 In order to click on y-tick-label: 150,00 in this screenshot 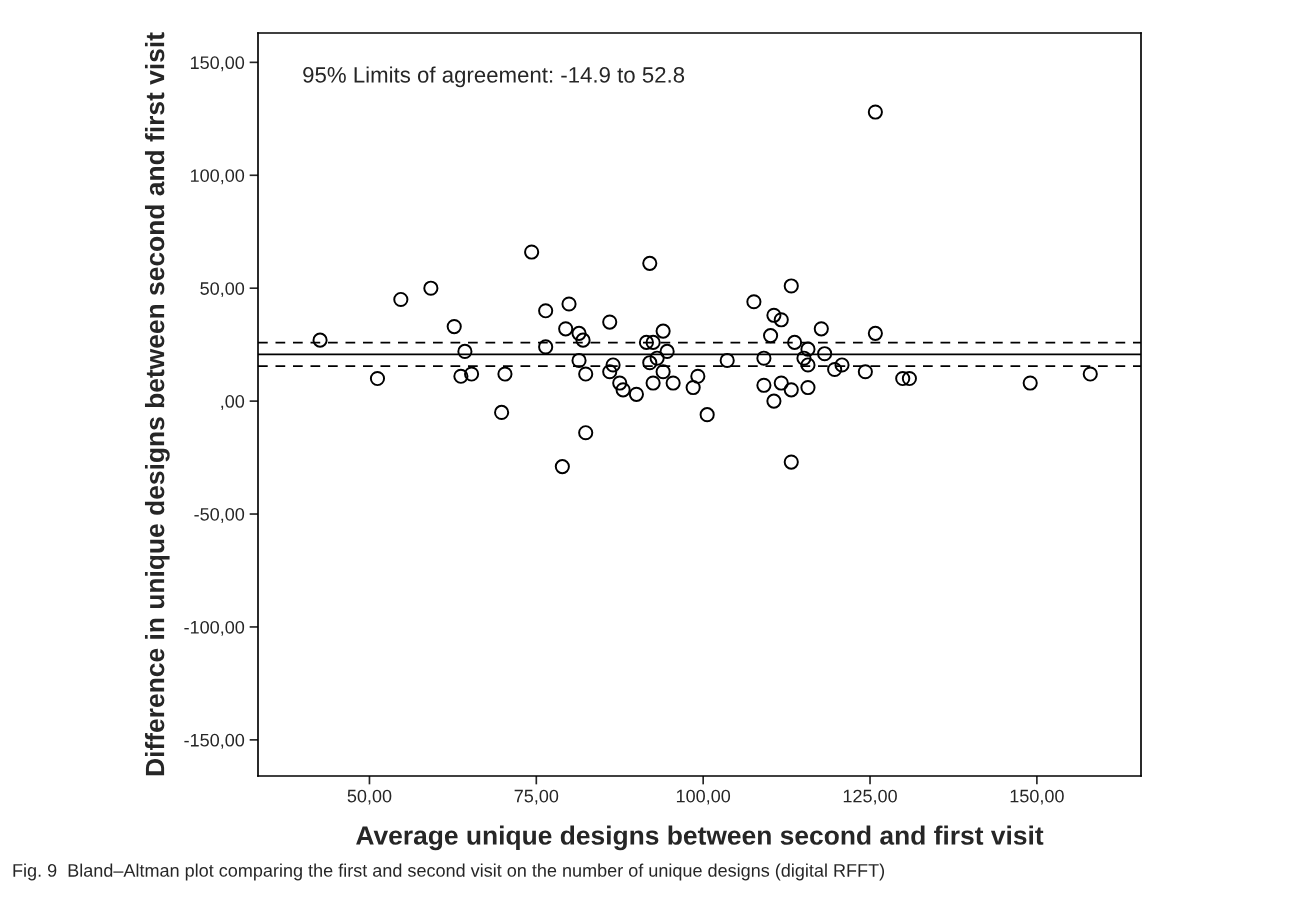, I will do `click(217, 64)`.